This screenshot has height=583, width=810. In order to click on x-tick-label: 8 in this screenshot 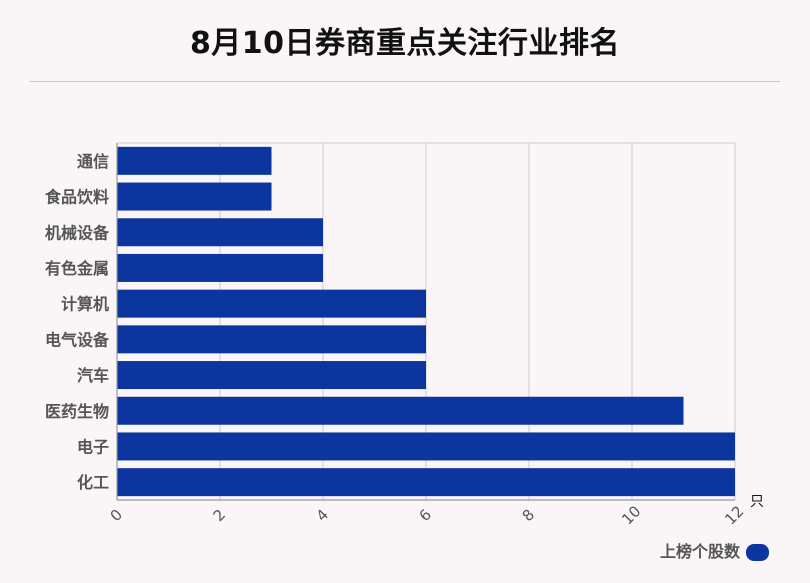, I will do `click(528, 515)`.